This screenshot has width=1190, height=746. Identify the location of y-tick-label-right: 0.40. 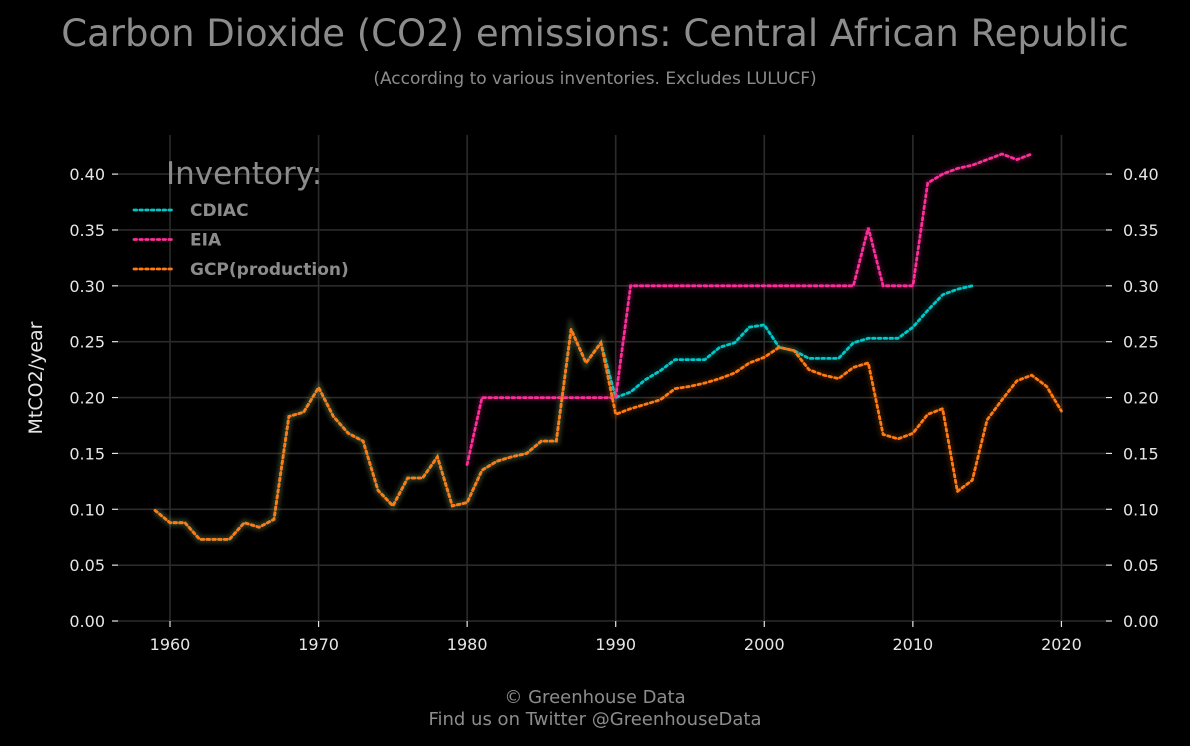
(1141, 174).